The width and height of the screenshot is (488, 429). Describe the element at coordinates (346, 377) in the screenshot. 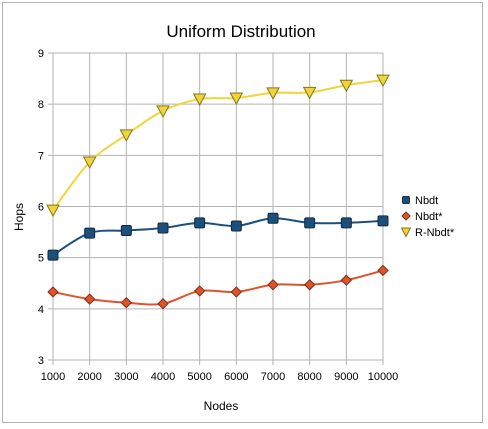

I see `x-tick-label: 9000` at that location.